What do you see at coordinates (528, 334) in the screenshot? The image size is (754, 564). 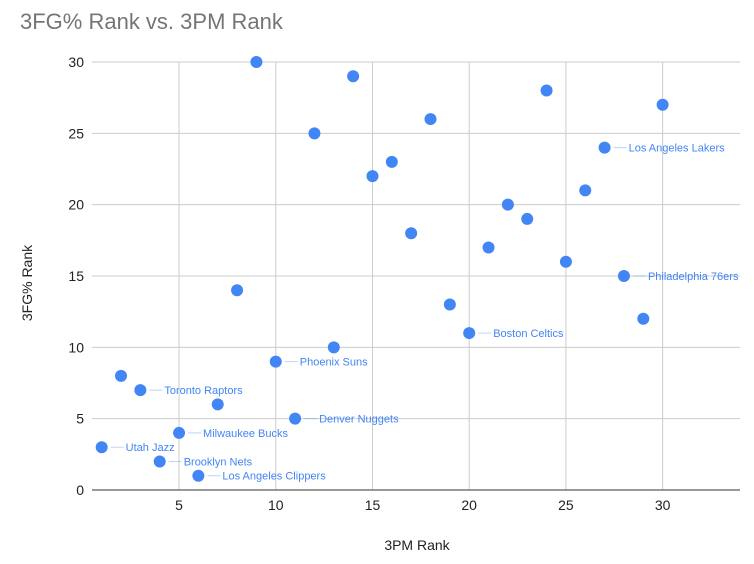 I see `data-label: Boston Celtics` at bounding box center [528, 334].